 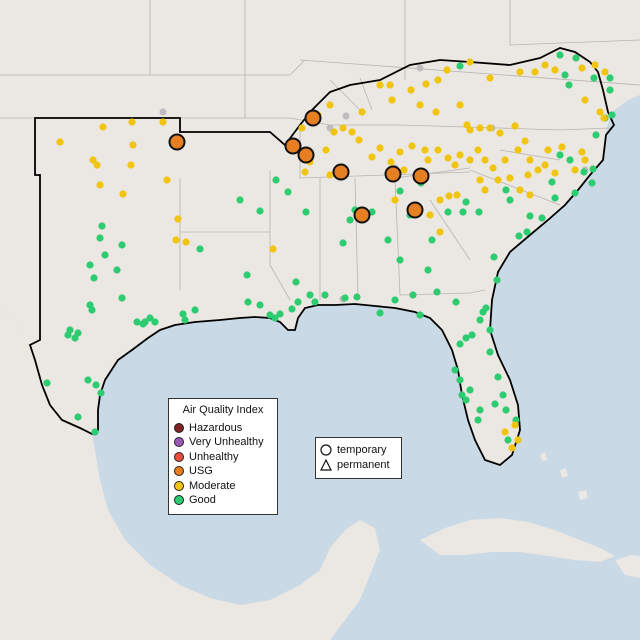 I want to click on monitor-point-no-data, so click(x=420, y=68).